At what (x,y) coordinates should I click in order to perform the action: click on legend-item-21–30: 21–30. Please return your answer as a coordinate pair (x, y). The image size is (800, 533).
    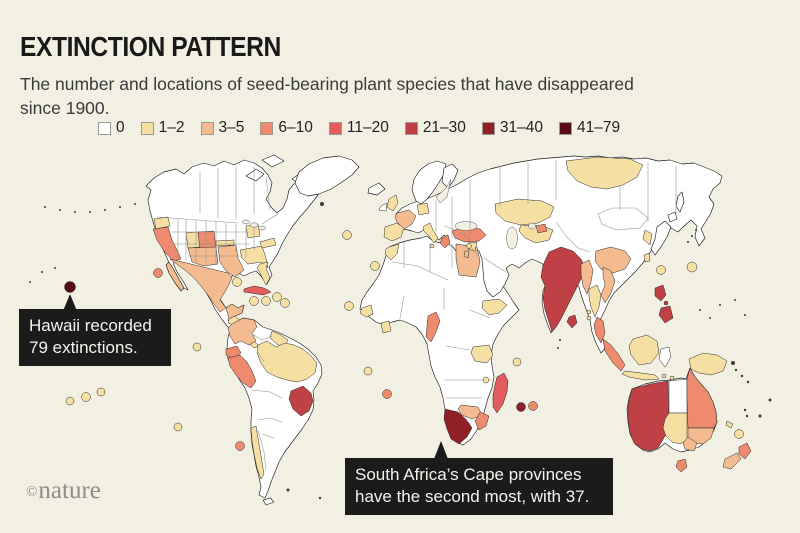
    Looking at the image, I should click on (435, 128).